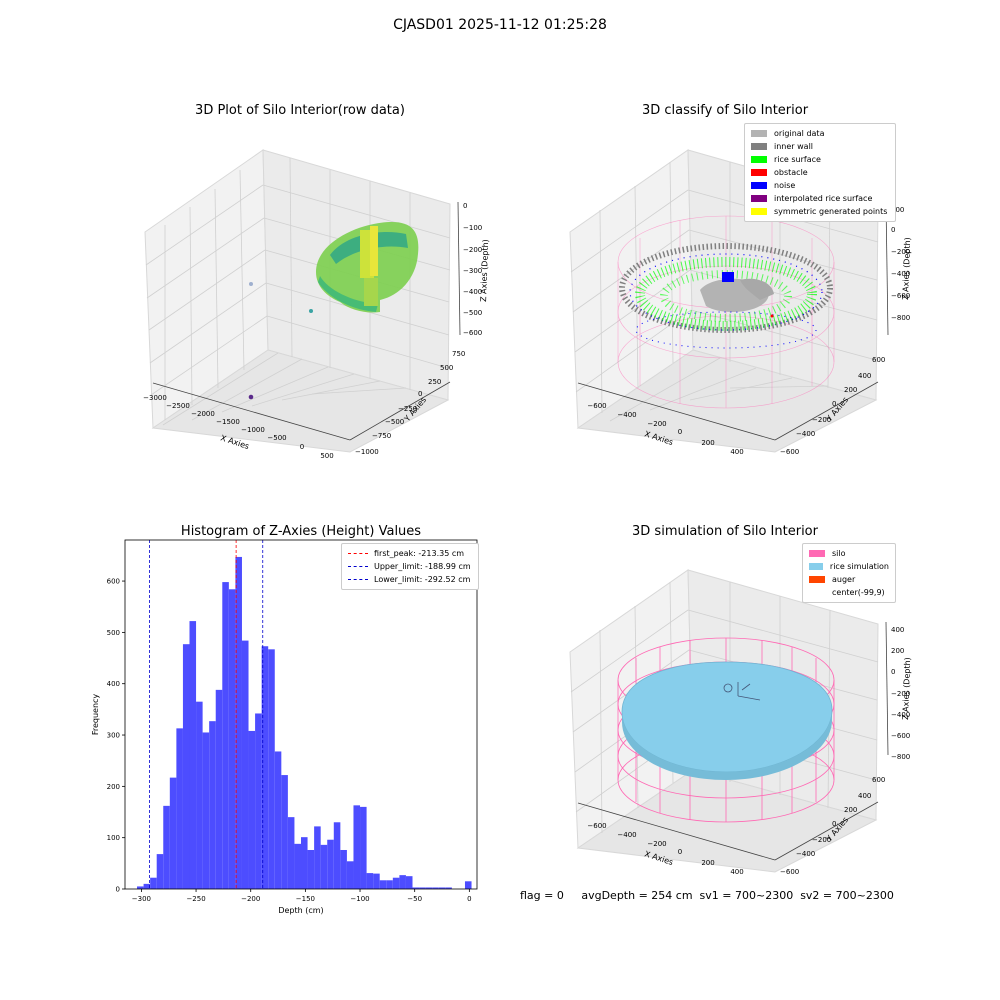 This screenshot has height=1000, width=1000. I want to click on classify-y-tick: 600, so click(878, 360).